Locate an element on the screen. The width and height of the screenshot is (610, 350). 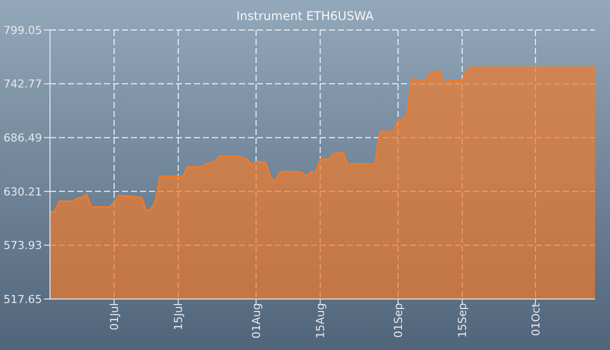
chart-title: Instrument ETH6USWA is located at coordinates (305, 16).